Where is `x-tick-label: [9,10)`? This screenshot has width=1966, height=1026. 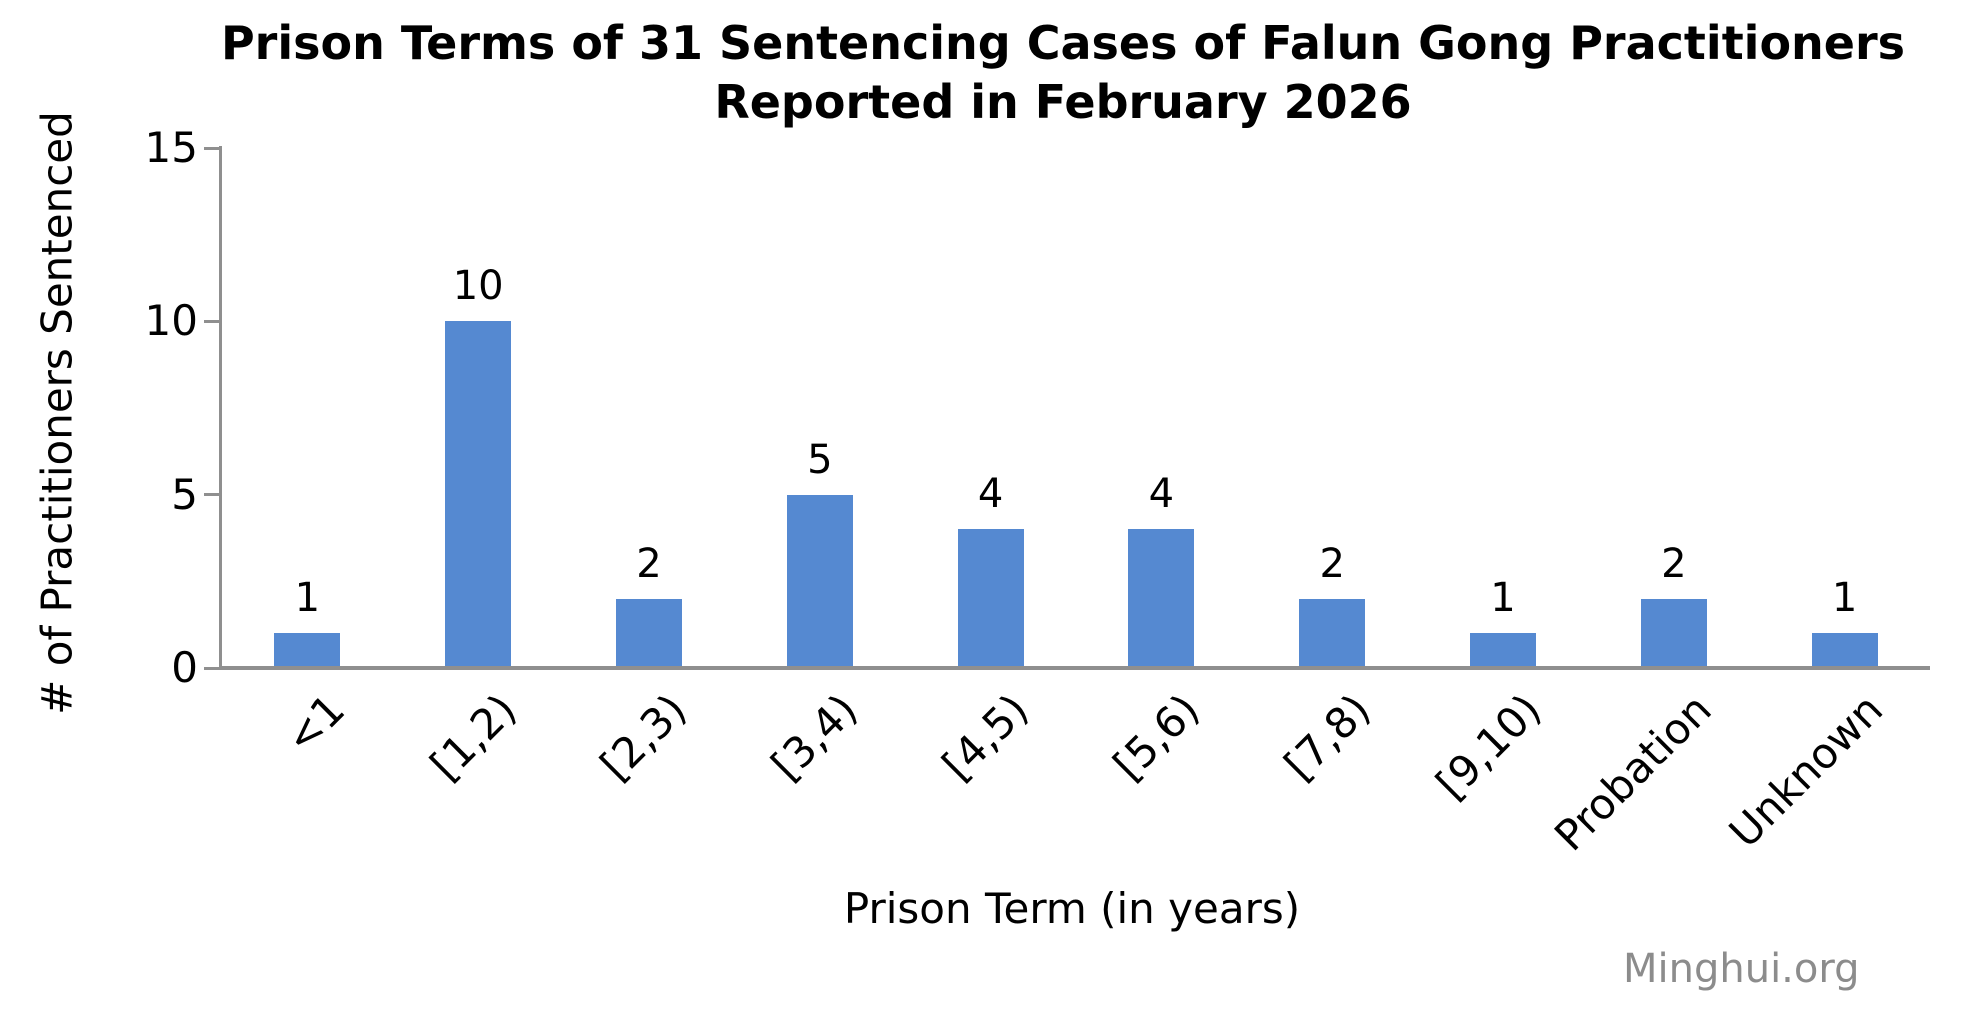 x-tick-label: [9,10) is located at coordinates (1488, 746).